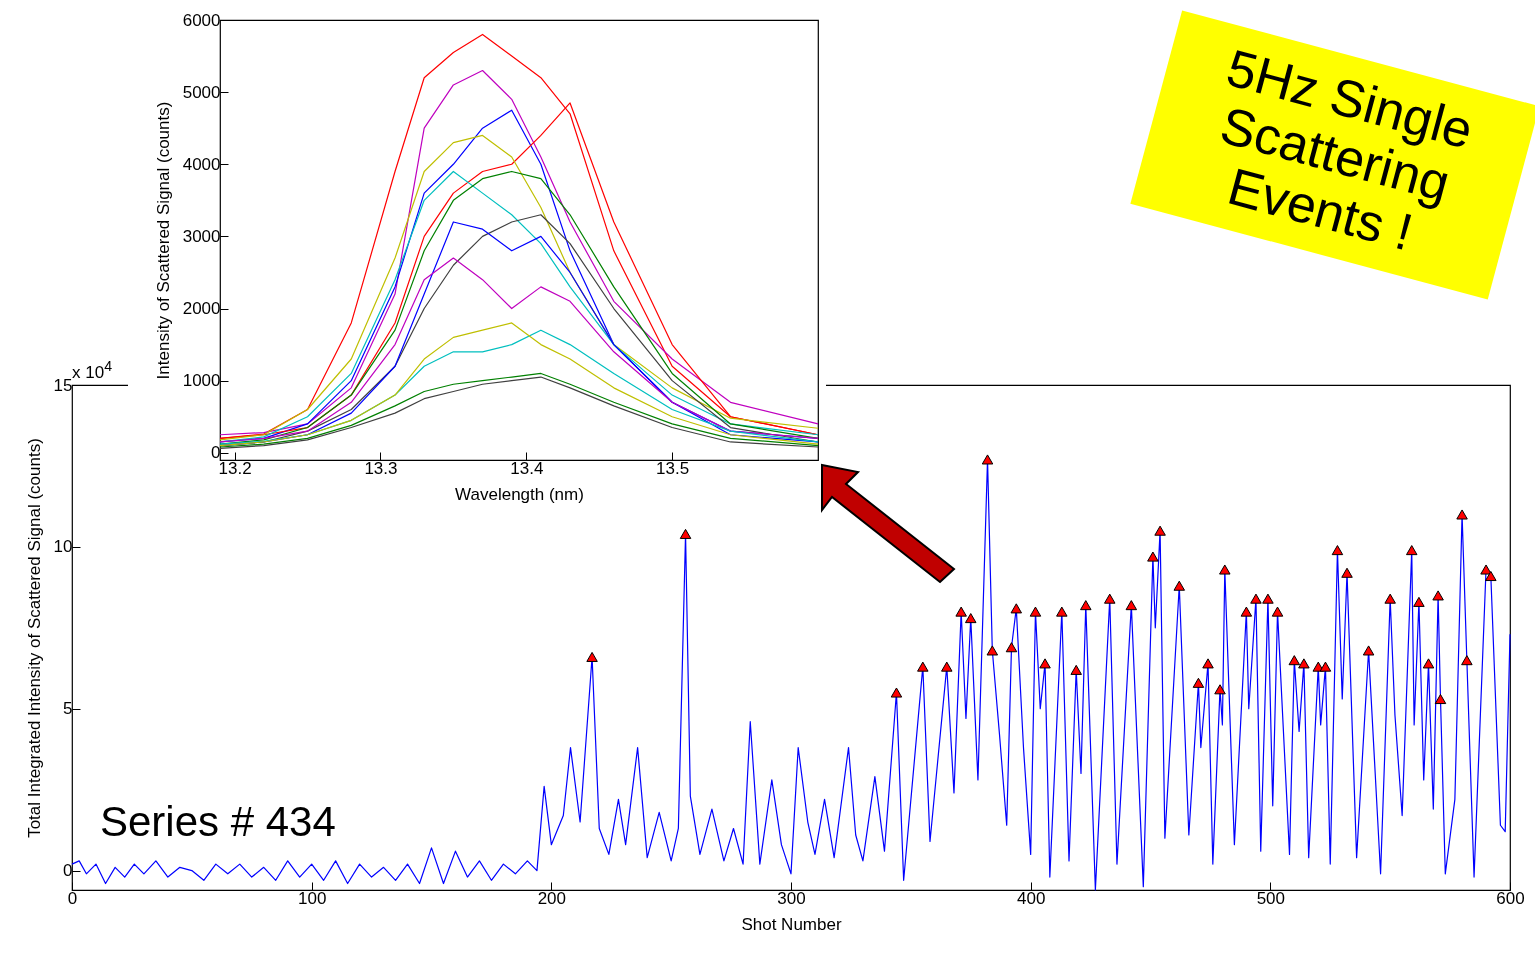 The width and height of the screenshot is (1535, 961). I want to click on y-axis-title: Total Integrated Intensity of Scattered Signal (counts), so click(34, 638).